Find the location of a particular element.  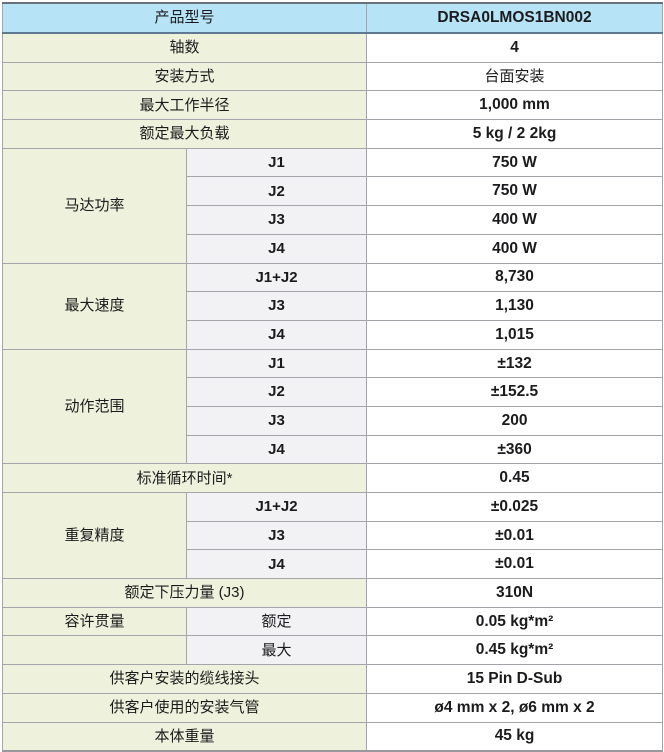

table-row: 供客户安装的缆线接头 15 Pin D-Sub is located at coordinates (332, 679).